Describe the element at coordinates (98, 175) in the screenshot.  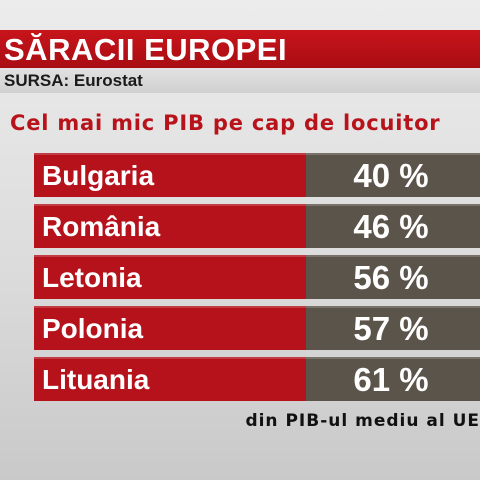
I see `country-label: Bulgaria` at that location.